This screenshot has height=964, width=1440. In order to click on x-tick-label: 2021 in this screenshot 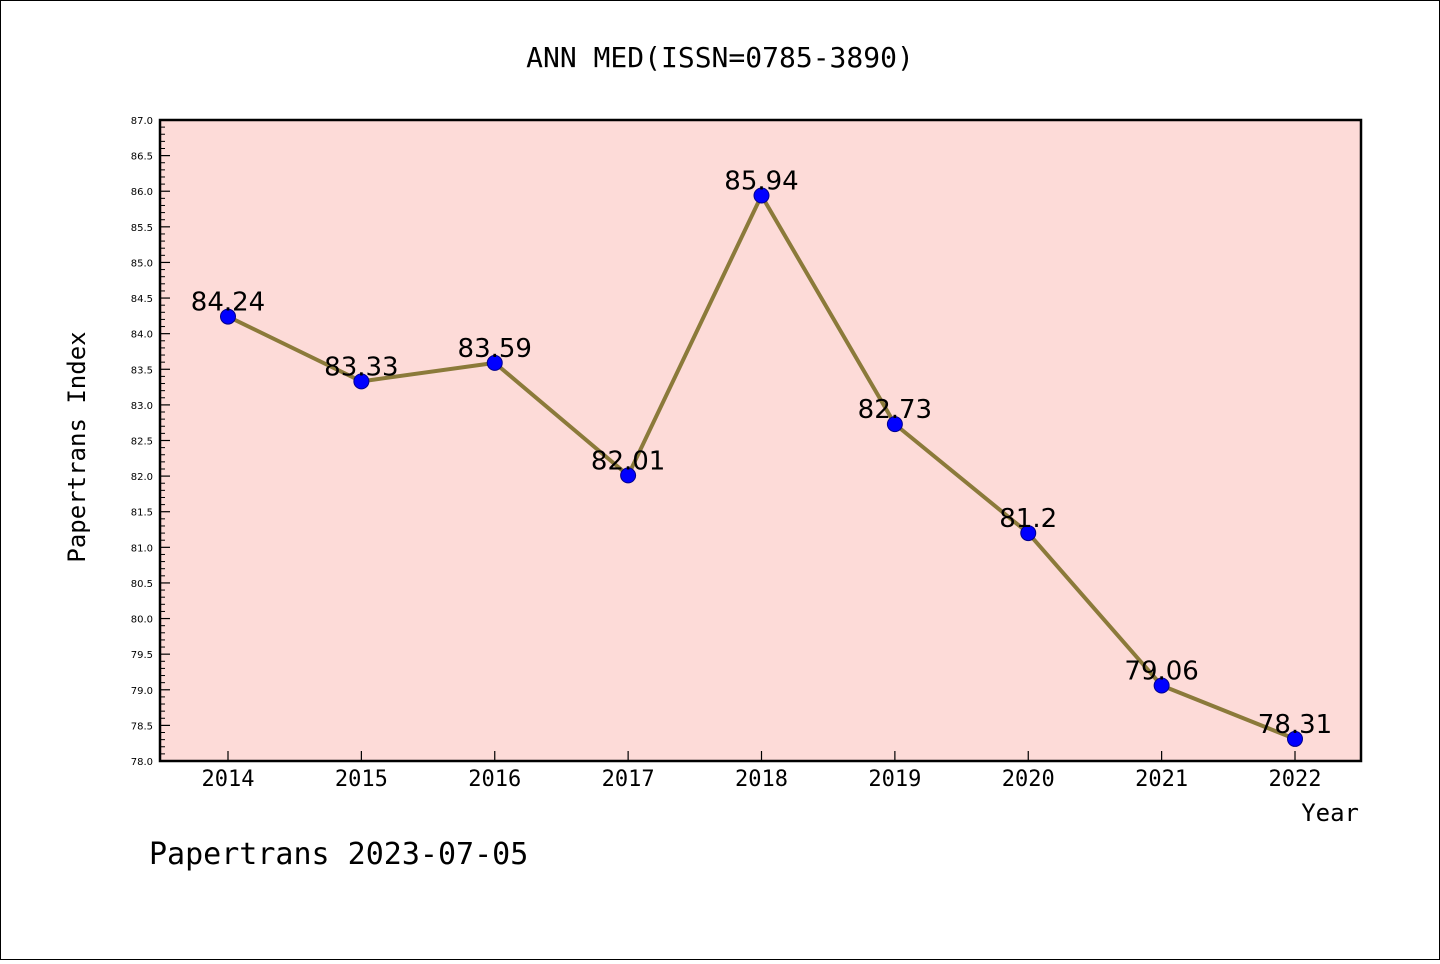, I will do `click(1161, 779)`.